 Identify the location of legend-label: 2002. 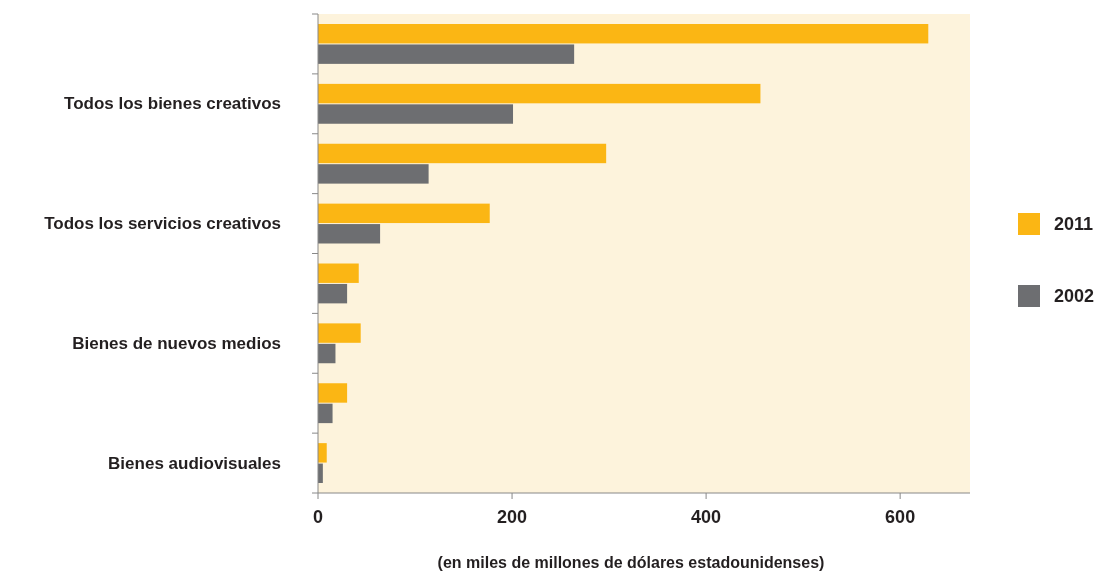
(1074, 296).